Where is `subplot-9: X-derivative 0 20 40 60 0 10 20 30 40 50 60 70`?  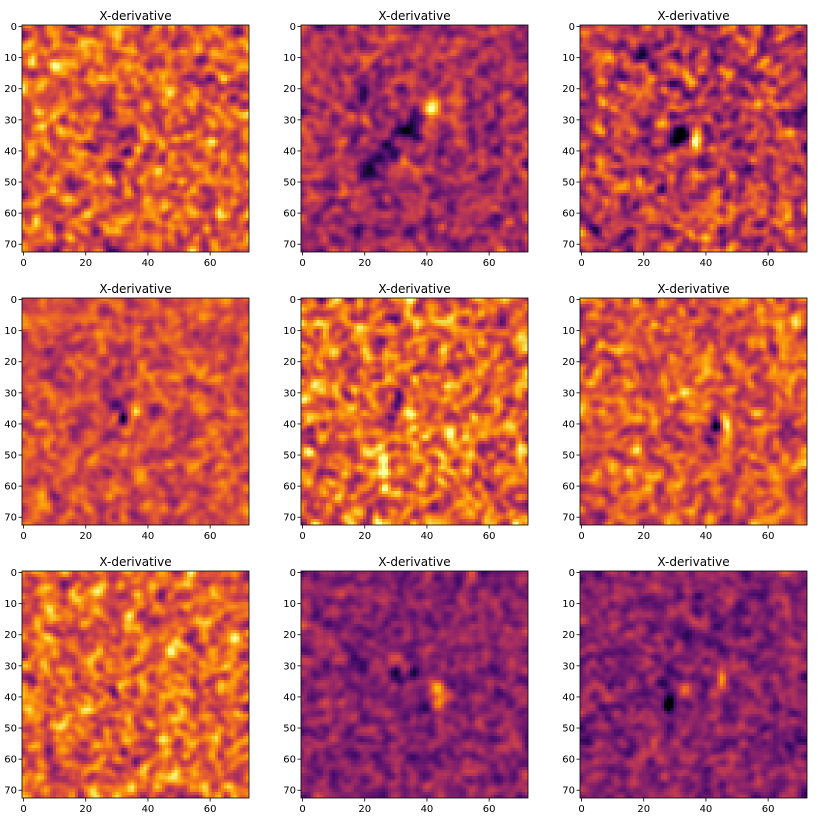
subplot-9: X-derivative 0 20 40 60 0 10 20 30 40 50 60 70 is located at coordinates (685, 685).